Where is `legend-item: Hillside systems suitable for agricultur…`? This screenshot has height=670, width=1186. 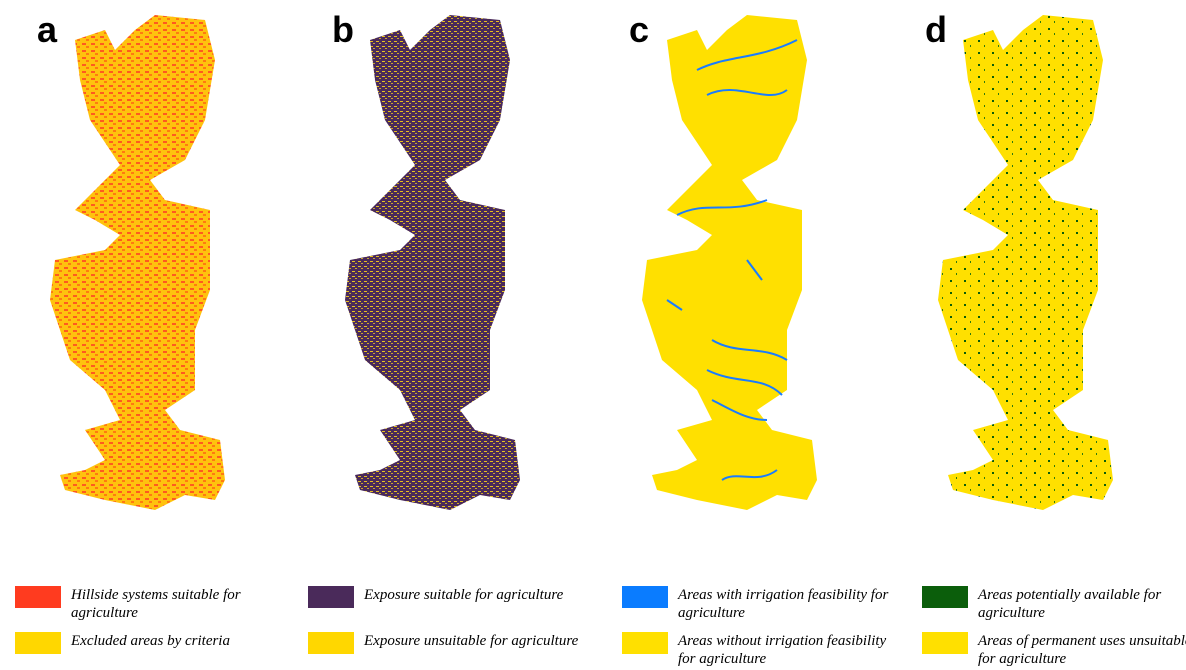 legend-item: Hillside systems suitable for agricultur… is located at coordinates (150, 604).